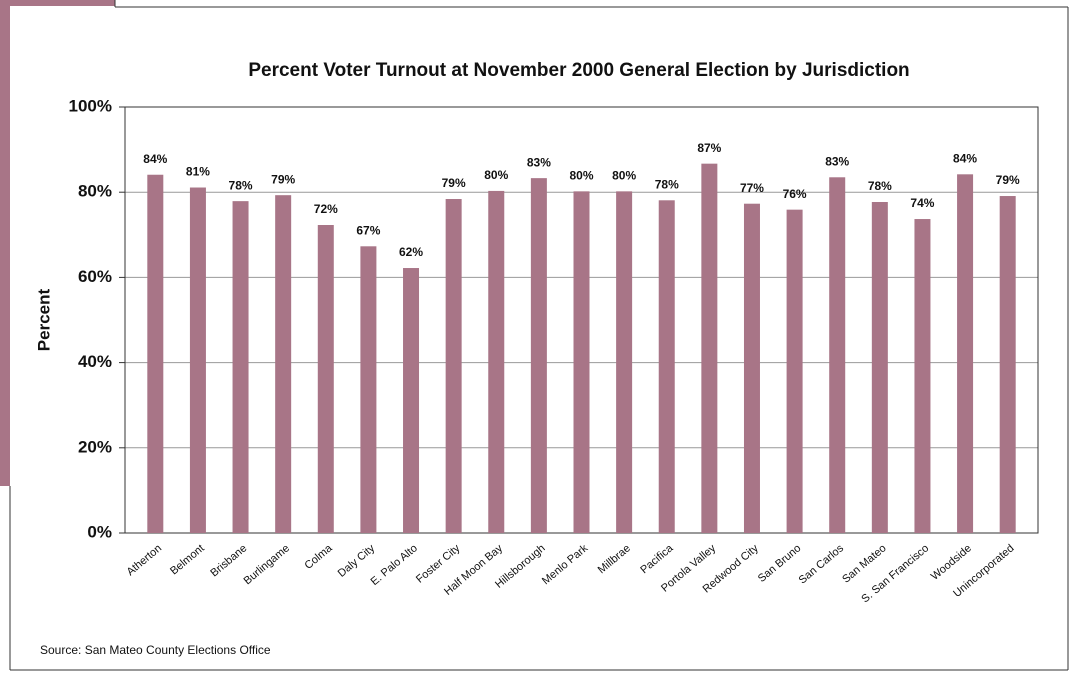 This screenshot has height=684, width=1073. I want to click on value-label: 62%, so click(411, 252).